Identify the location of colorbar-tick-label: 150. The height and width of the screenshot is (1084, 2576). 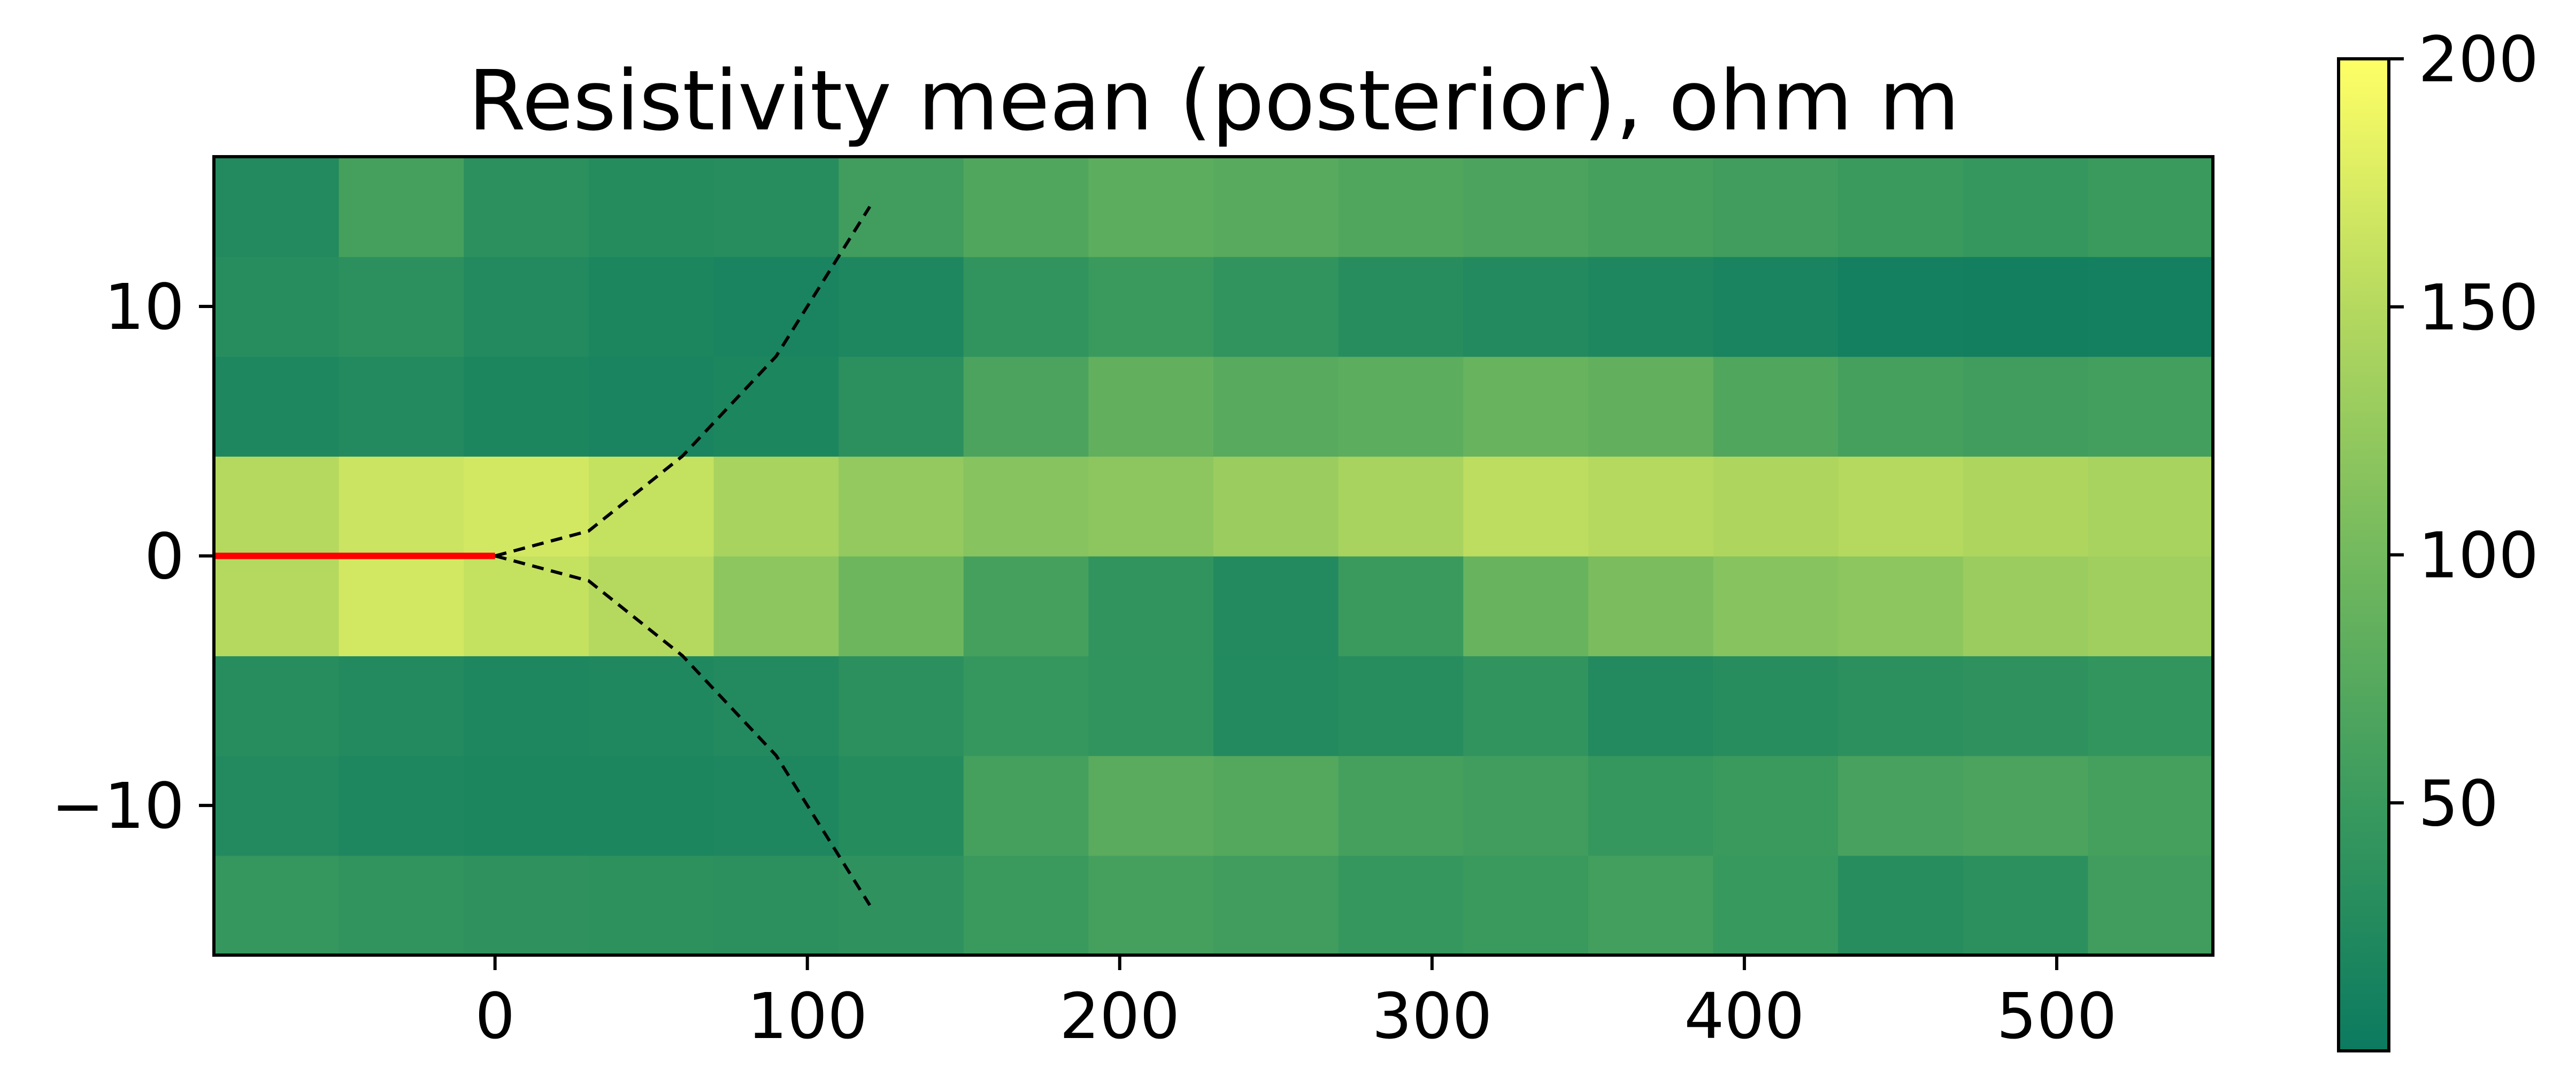
(2478, 307).